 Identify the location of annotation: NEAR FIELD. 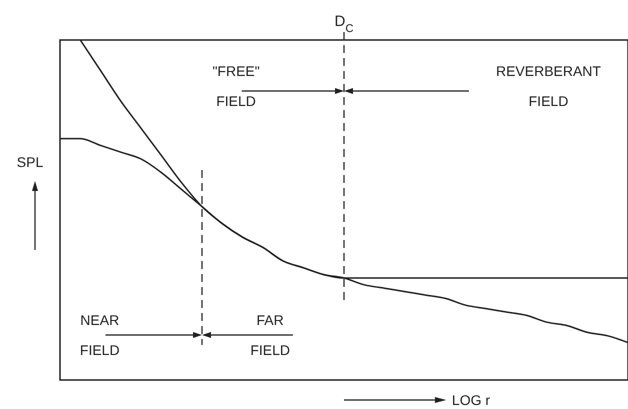
(100, 335).